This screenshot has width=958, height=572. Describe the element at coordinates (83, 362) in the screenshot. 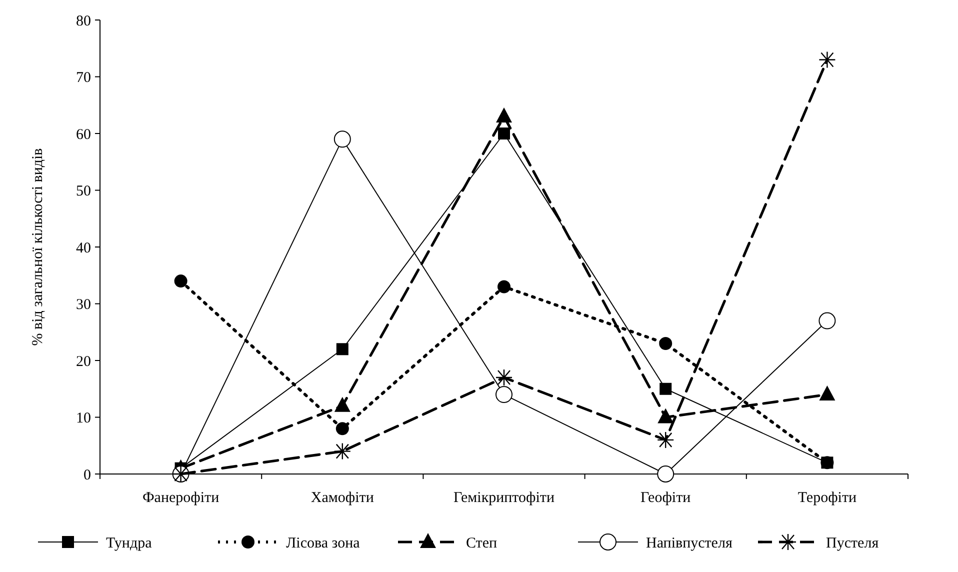

I see `y-tick-label: 20` at that location.